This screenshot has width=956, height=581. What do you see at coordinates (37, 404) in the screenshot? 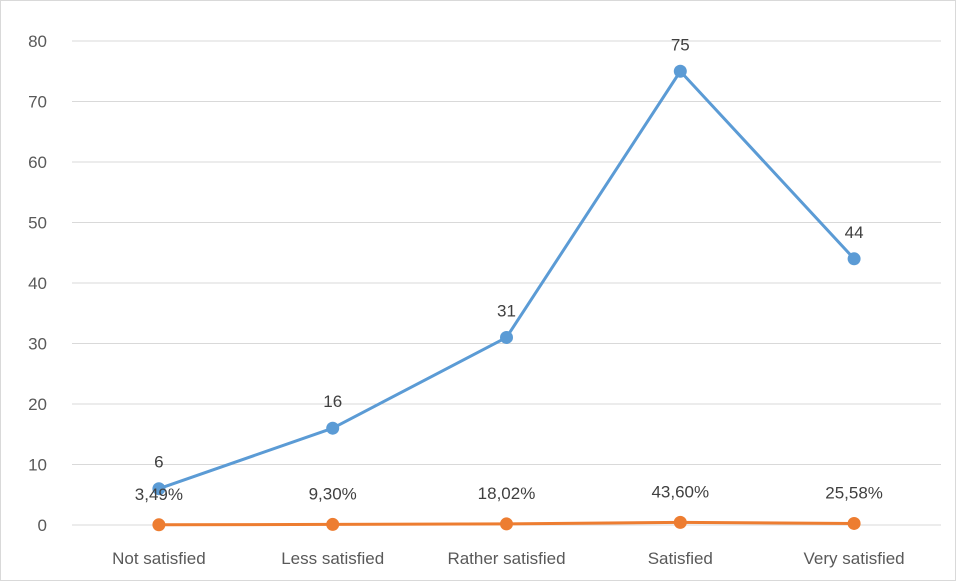
I see `y-tick-label: 20` at bounding box center [37, 404].